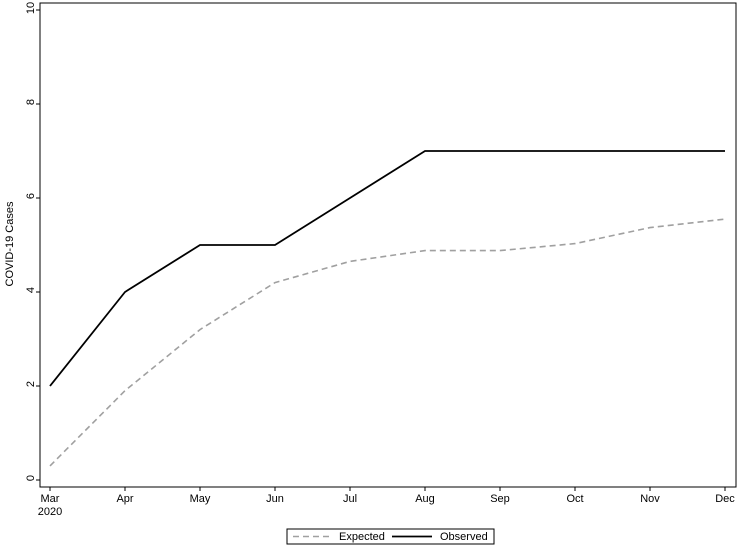 Image resolution: width=739 pixels, height=548 pixels. I want to click on x-tick-label: Nov, so click(650, 499).